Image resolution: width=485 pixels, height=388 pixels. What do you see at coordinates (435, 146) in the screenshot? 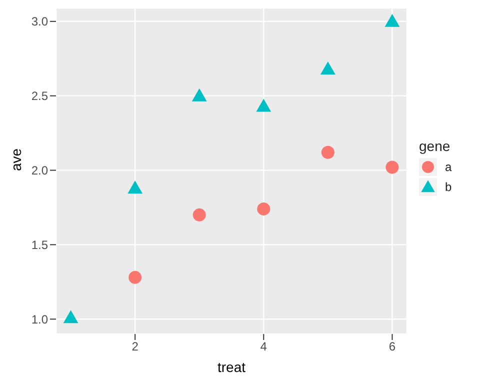
I see `legend-title: gene` at bounding box center [435, 146].